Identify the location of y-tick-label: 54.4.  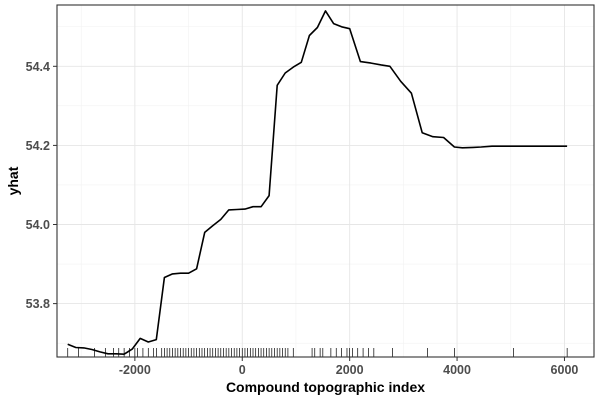
(38, 67).